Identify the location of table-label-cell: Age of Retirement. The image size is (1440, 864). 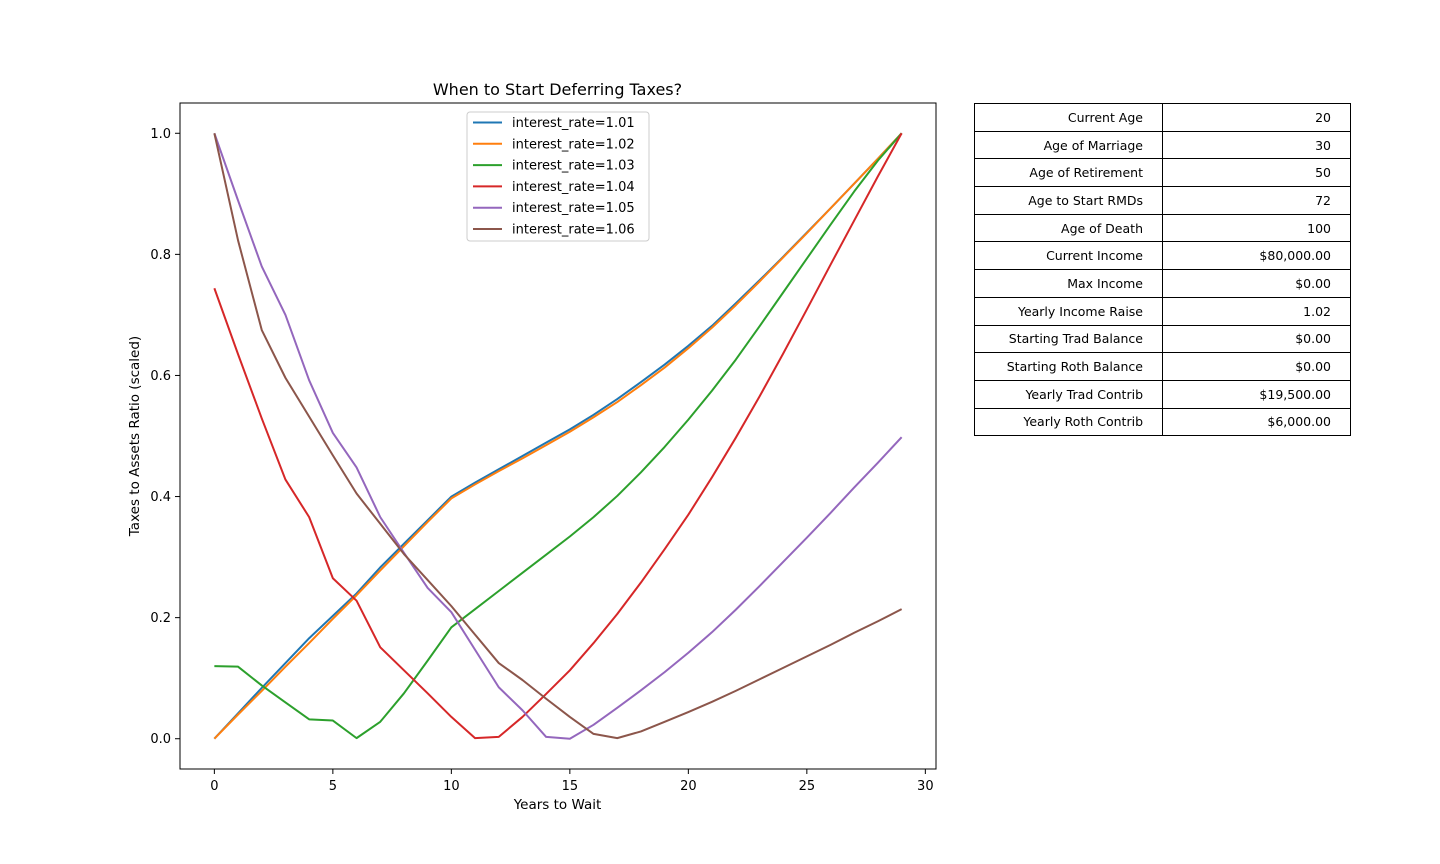
(1068, 173).